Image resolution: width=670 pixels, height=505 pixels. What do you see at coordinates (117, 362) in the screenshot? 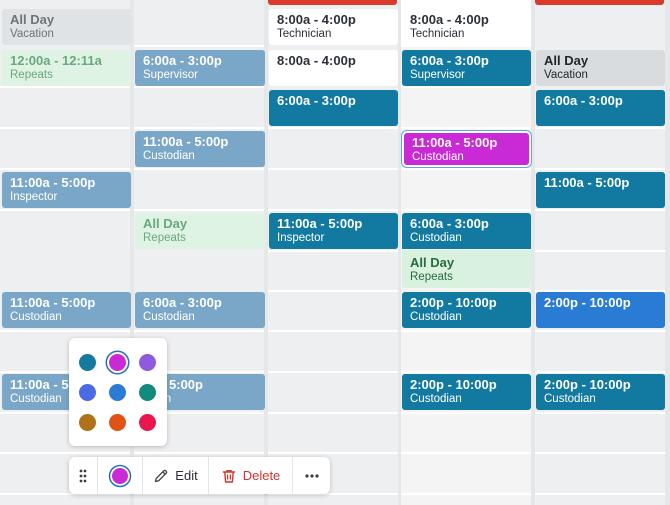
I see `color-swatch-selected` at bounding box center [117, 362].